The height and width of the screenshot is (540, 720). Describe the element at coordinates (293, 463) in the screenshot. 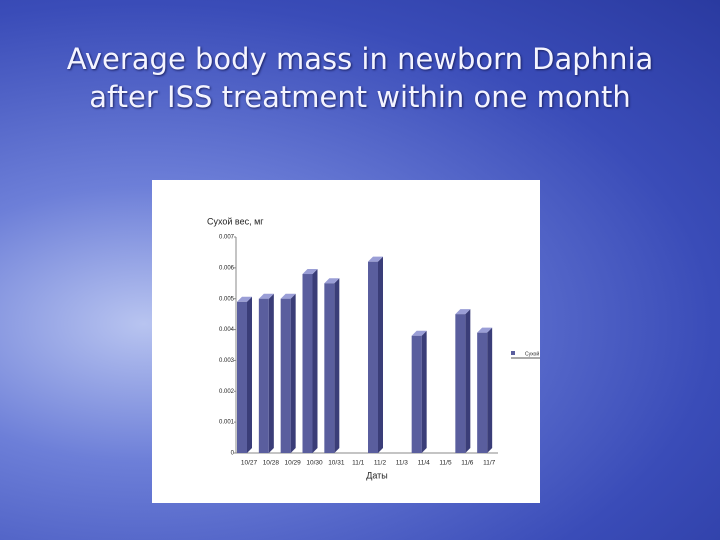

I see `x-tick-label: 10/29` at that location.